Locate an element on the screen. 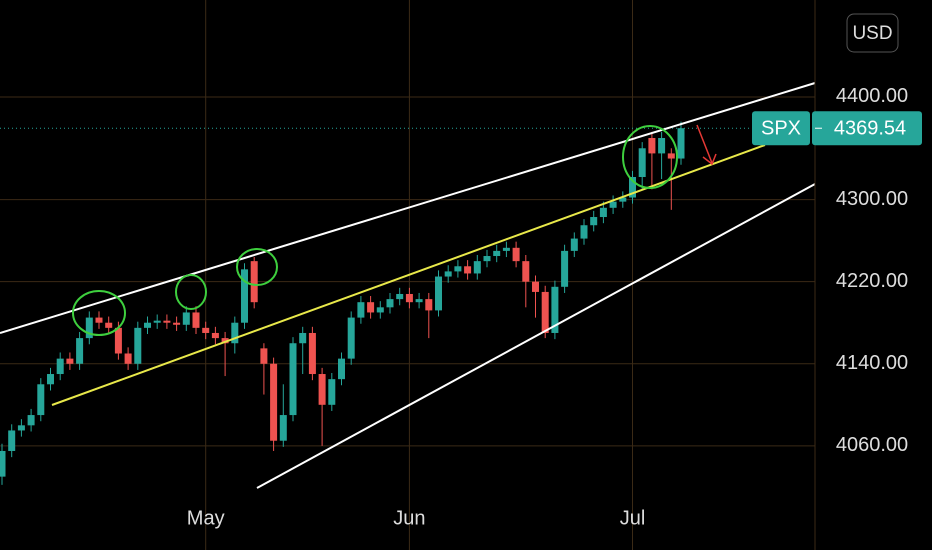 Image resolution: width=932 pixels, height=550 pixels. y-tick-label: 4300.00 is located at coordinates (872, 199).